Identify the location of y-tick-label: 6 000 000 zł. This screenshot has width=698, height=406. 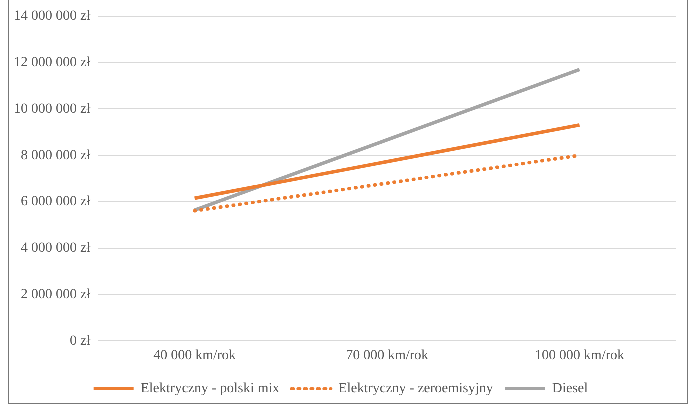
(55, 202).